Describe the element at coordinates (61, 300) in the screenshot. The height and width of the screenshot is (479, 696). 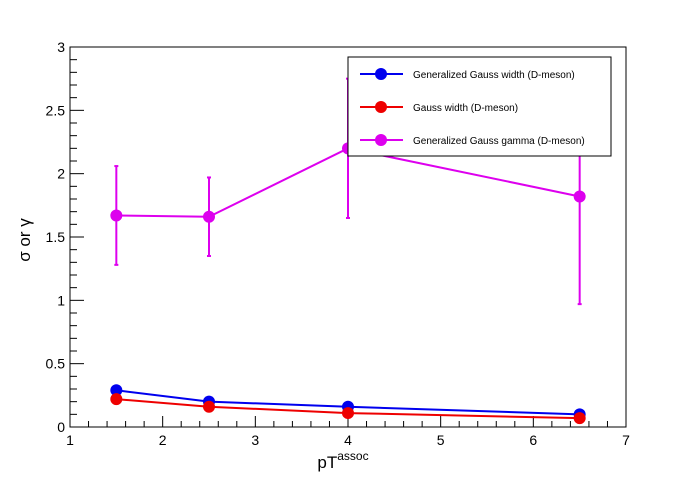
I see `y-tick-label: 1` at that location.